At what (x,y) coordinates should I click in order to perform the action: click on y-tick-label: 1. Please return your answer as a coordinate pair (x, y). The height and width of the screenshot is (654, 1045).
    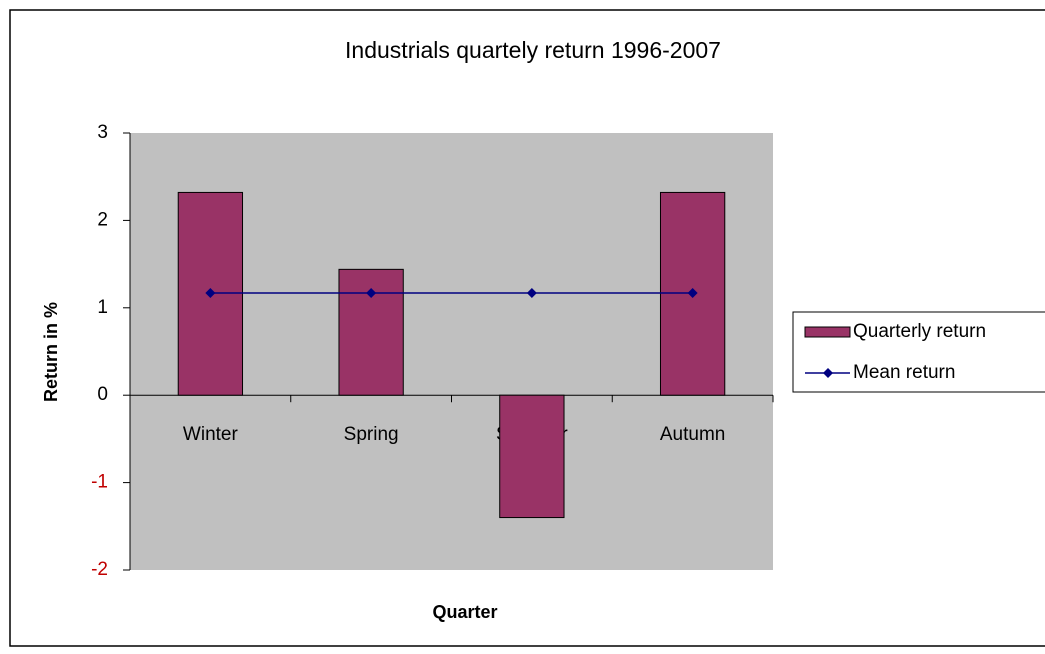
    Looking at the image, I should click on (102, 307).